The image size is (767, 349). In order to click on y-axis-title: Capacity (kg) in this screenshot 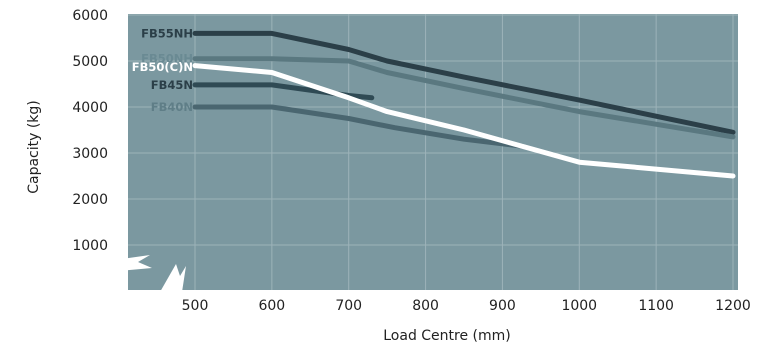, I will do `click(34, 147)`.